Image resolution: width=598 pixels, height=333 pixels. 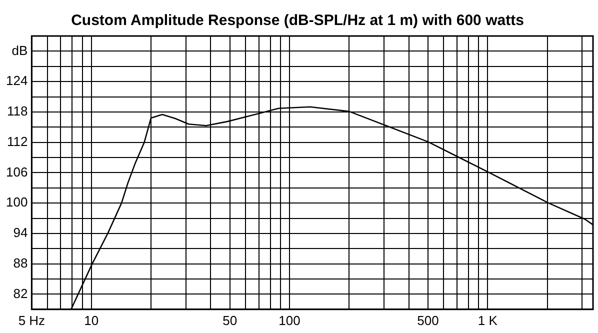 What do you see at coordinates (17, 172) in the screenshot?
I see `y-tick-label: 106` at bounding box center [17, 172].